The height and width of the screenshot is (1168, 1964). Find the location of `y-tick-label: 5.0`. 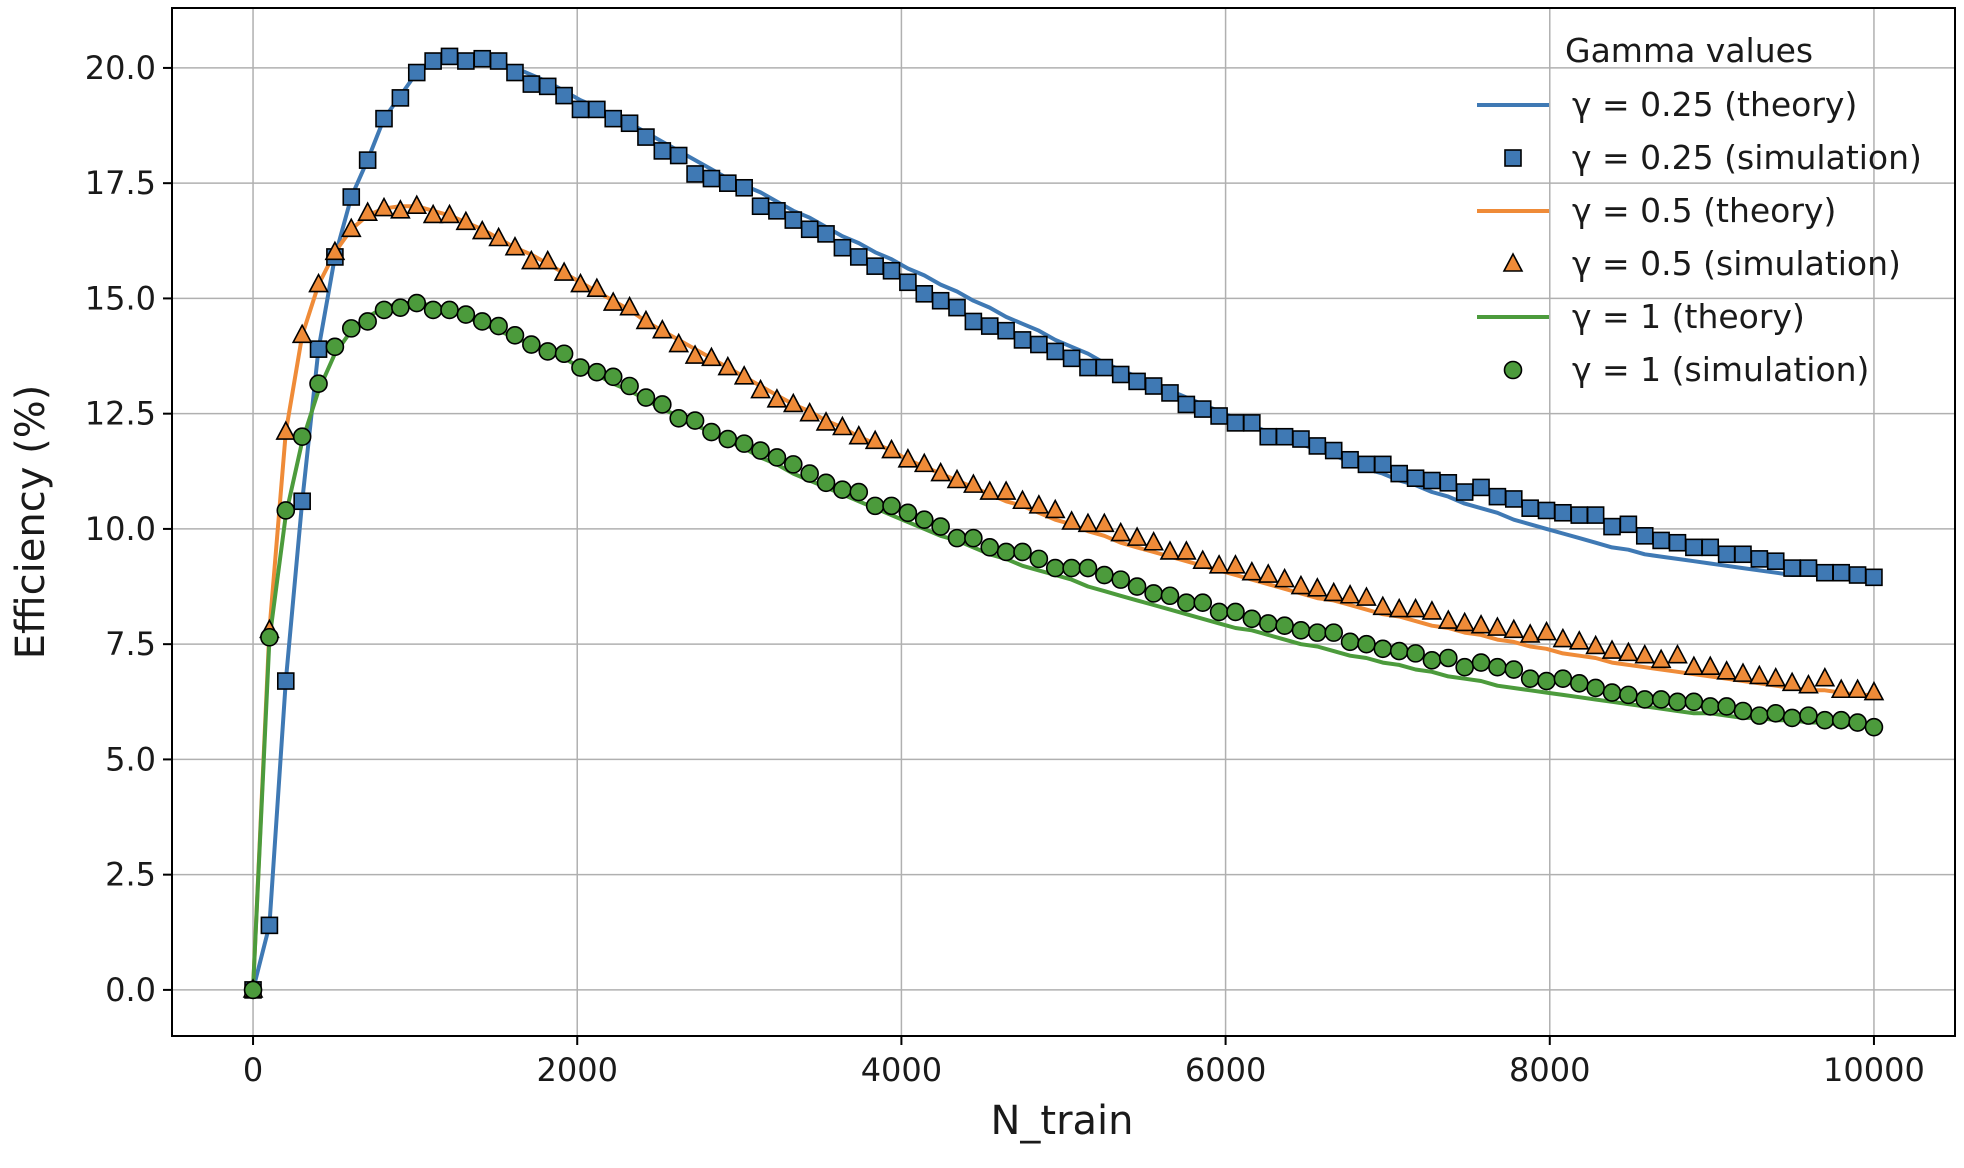

y-tick-label: 5.0 is located at coordinates (130, 759).